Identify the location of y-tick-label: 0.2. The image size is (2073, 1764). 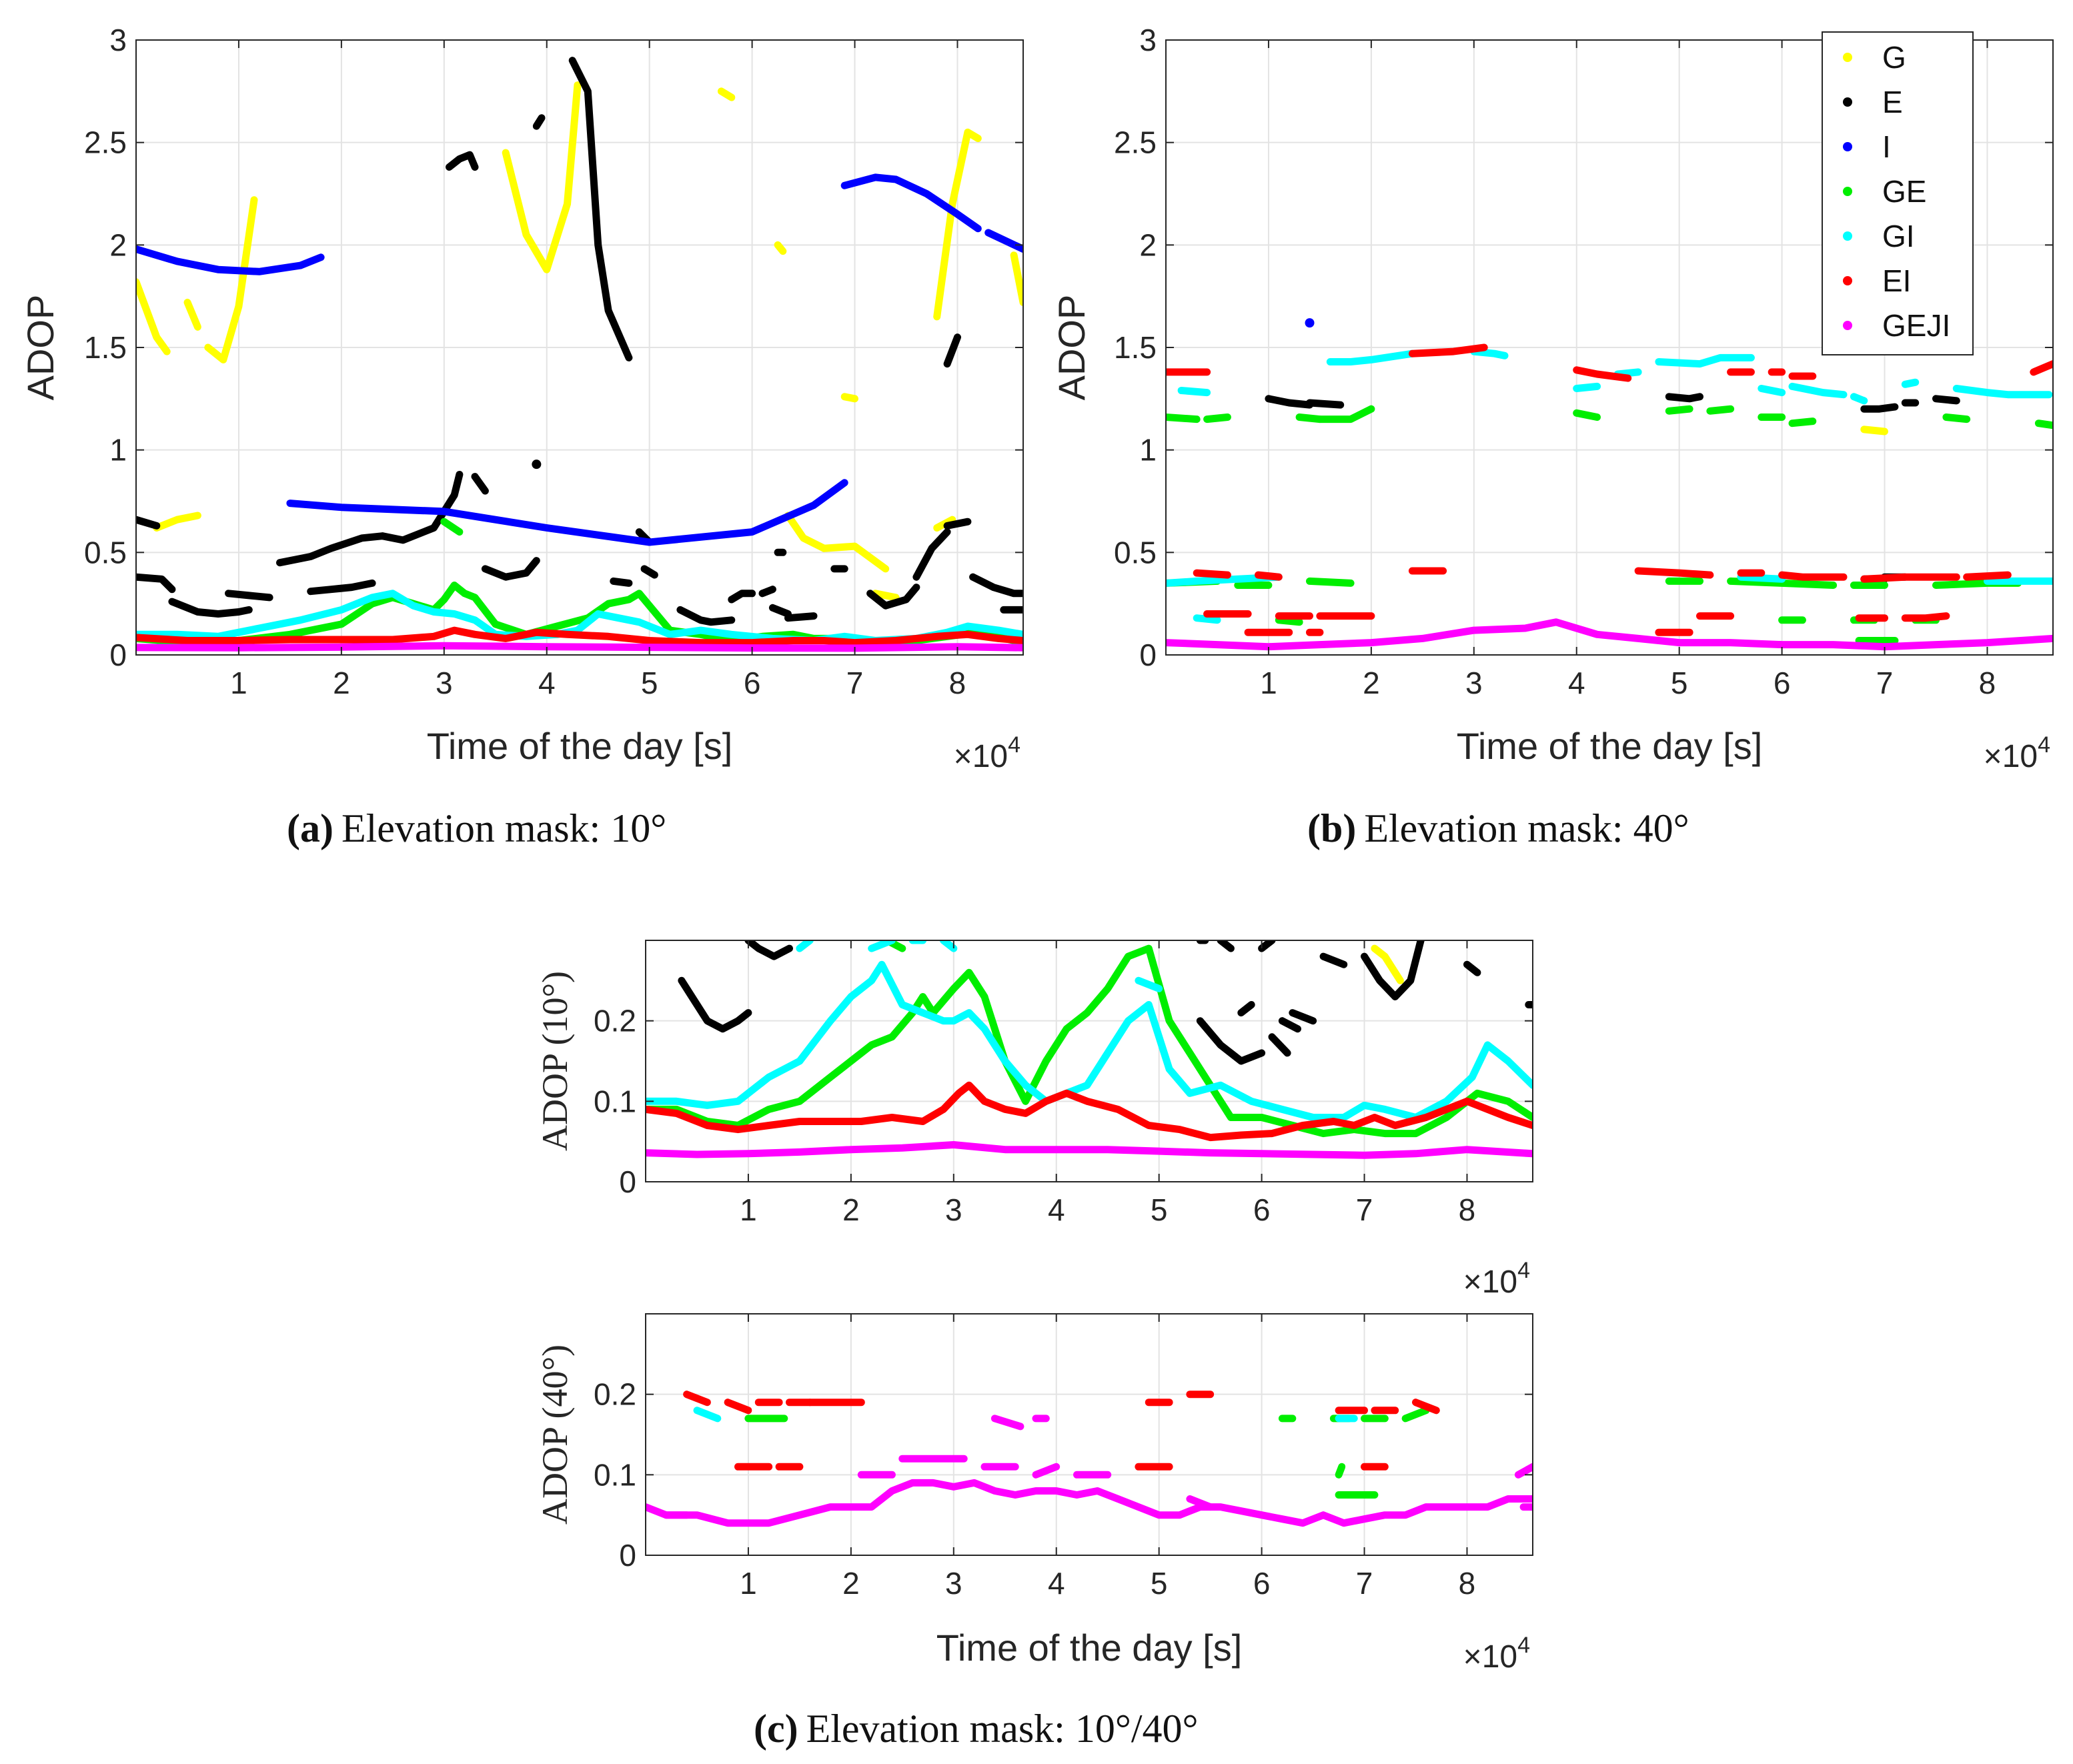
(615, 1394).